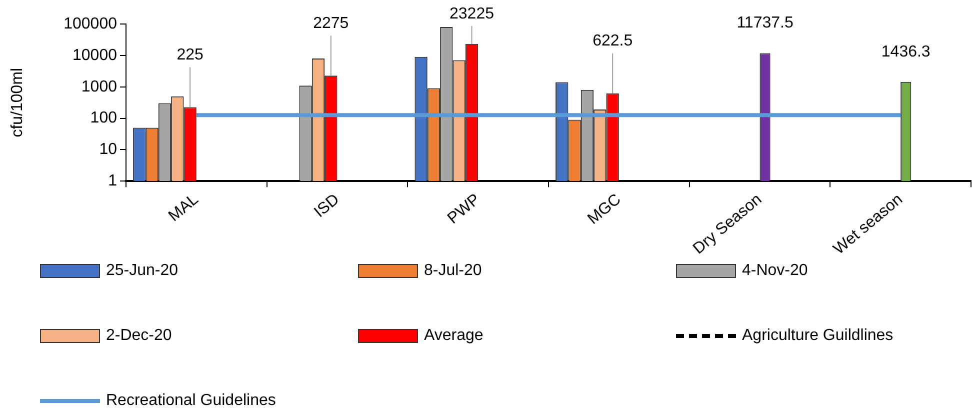 The height and width of the screenshot is (413, 973). What do you see at coordinates (95, 55) in the screenshot?
I see `y-tick-label: 10000` at bounding box center [95, 55].